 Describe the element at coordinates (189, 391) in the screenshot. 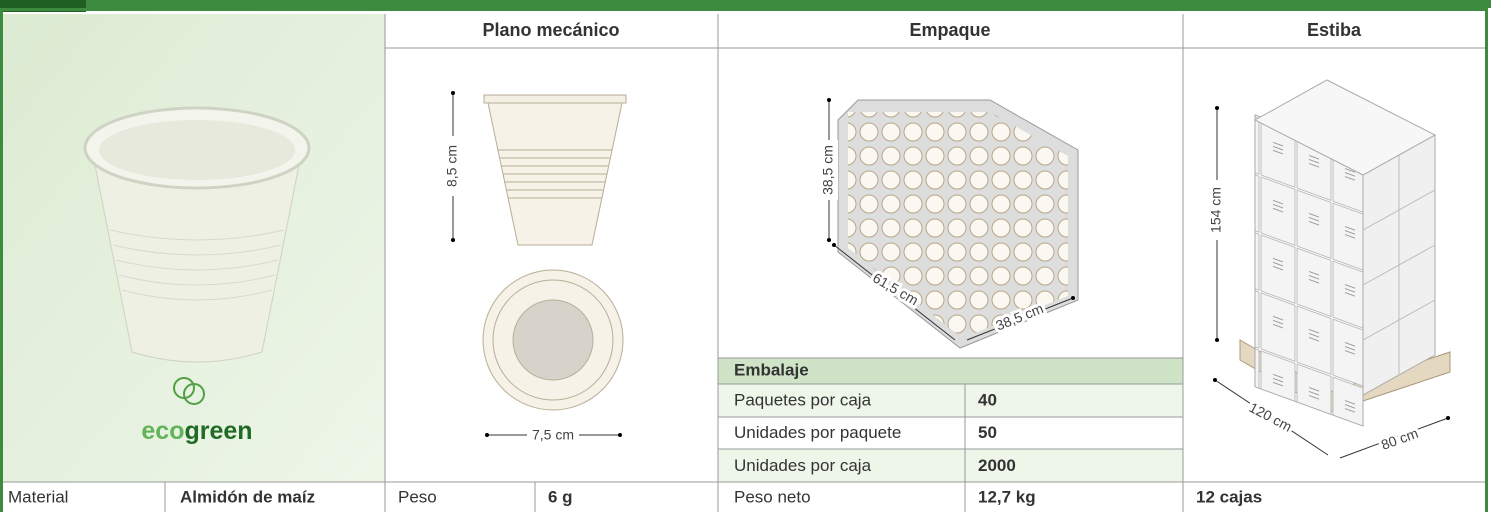

I see `logo` at that location.